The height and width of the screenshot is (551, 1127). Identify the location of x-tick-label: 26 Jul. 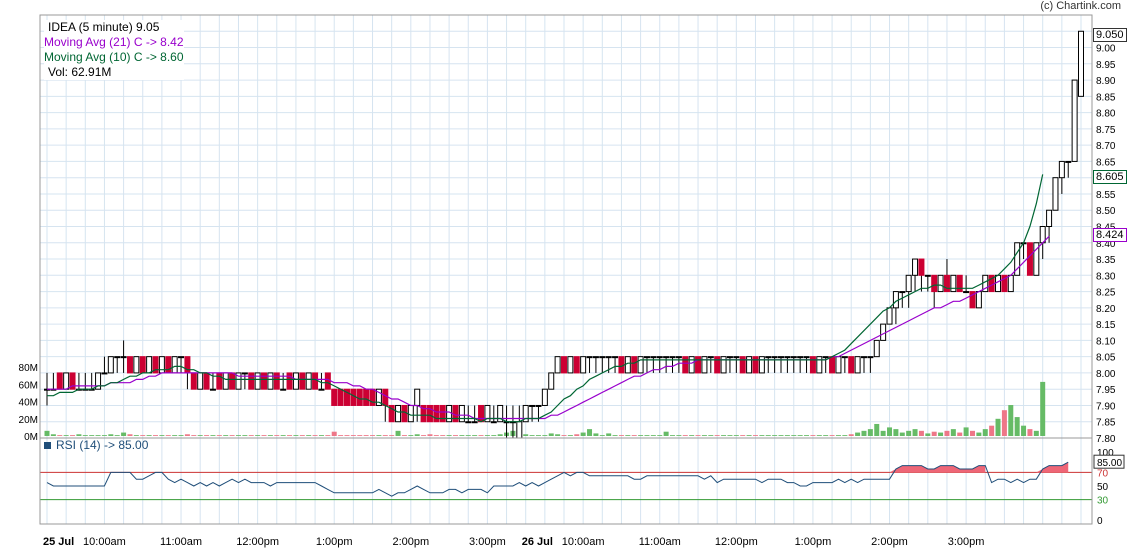
(537, 542).